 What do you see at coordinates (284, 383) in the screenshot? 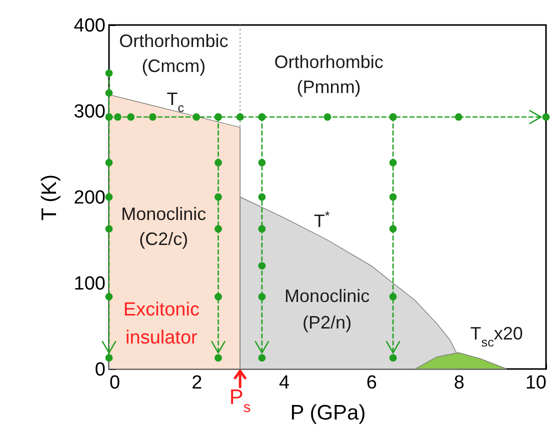
I see `x-tick-label: 4` at bounding box center [284, 383].